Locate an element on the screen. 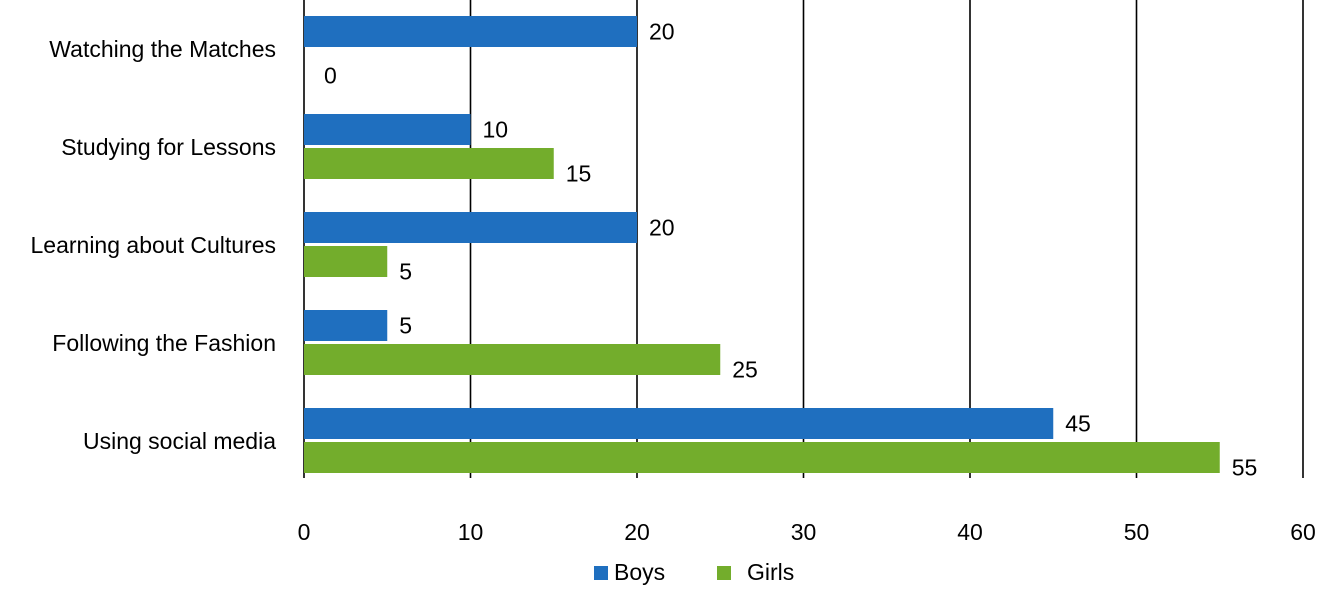 Image resolution: width=1332 pixels, height=600 pixels. x-tick-label: 20 is located at coordinates (637, 532).